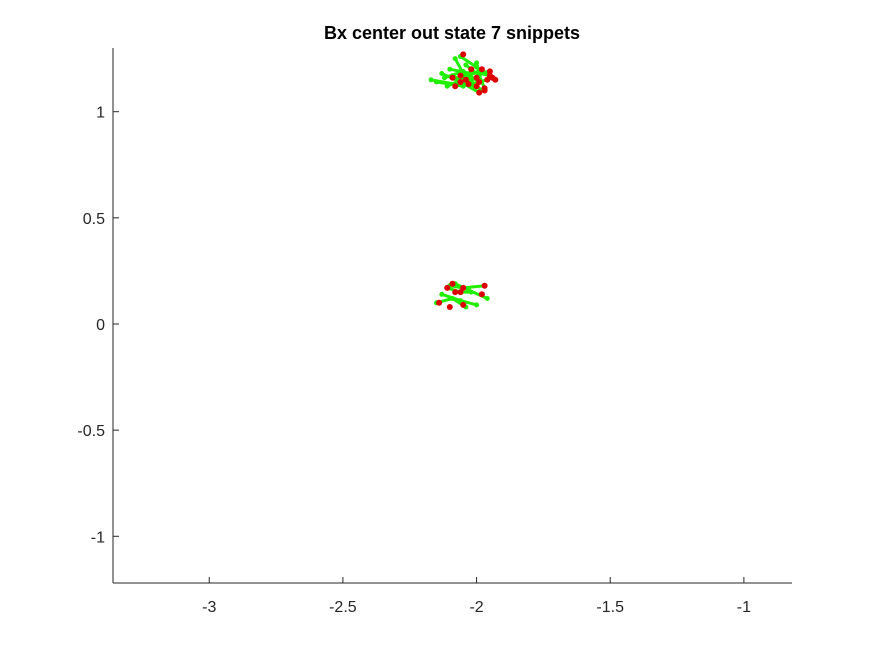 The image size is (875, 661). I want to click on x-tick-label: -2, so click(476, 607).